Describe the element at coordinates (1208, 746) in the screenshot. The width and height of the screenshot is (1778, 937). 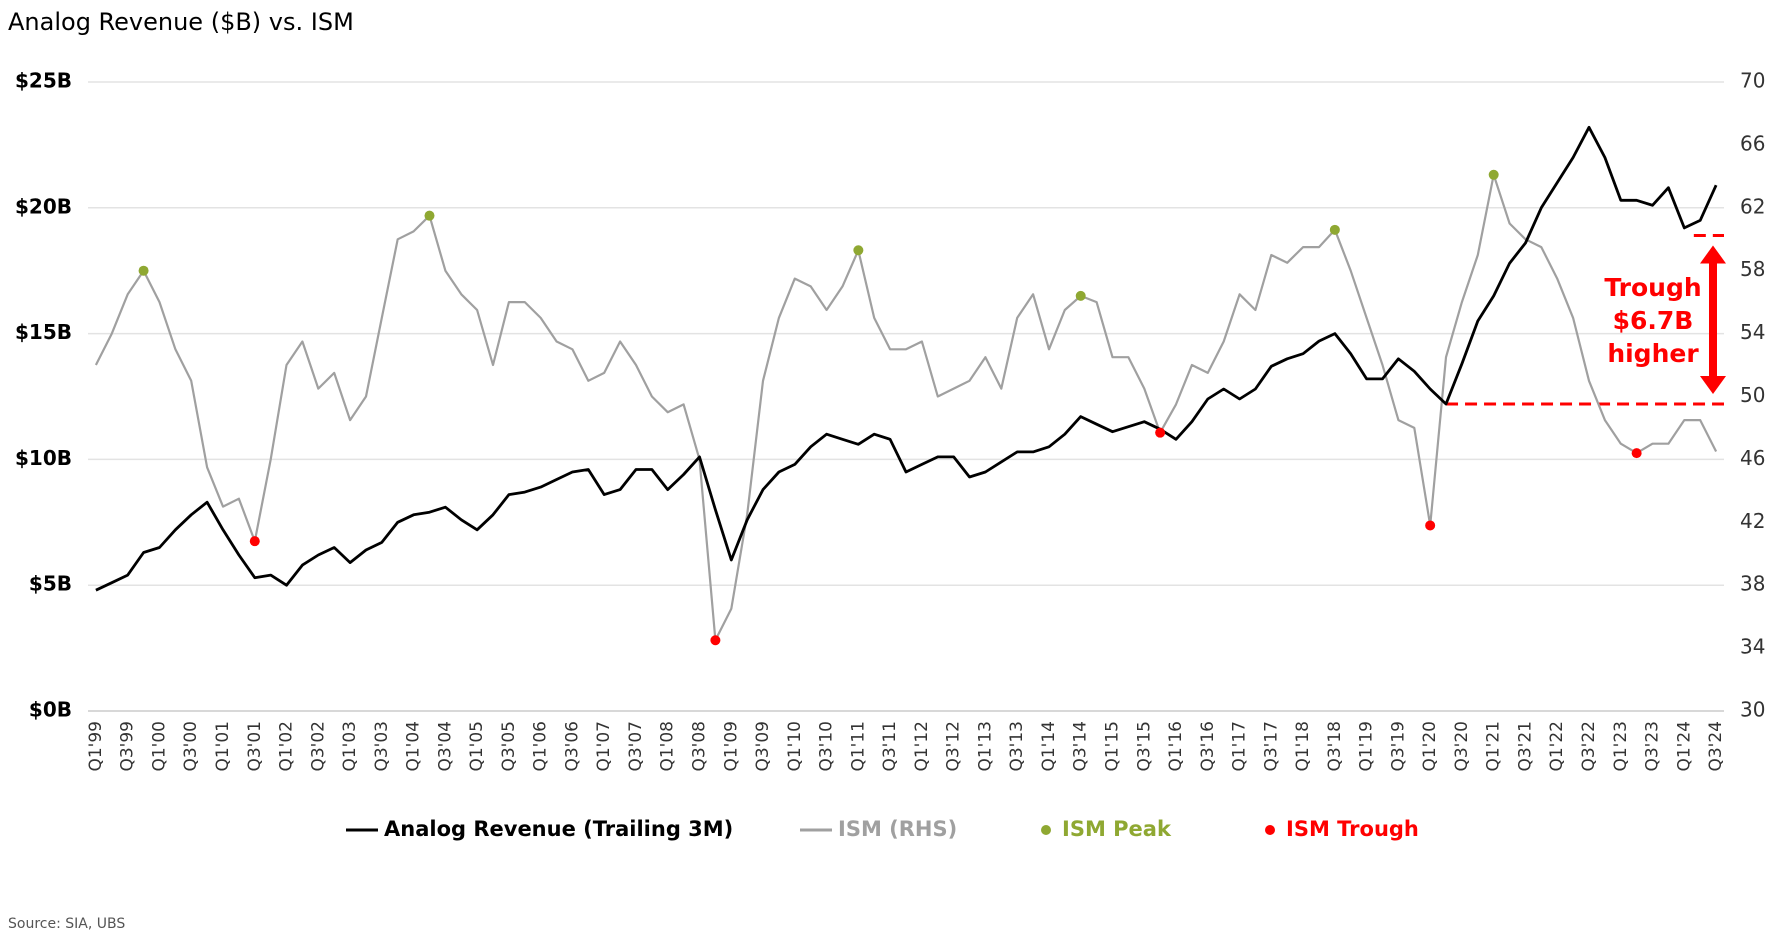
I see `x-tick-label: Q3'16` at that location.